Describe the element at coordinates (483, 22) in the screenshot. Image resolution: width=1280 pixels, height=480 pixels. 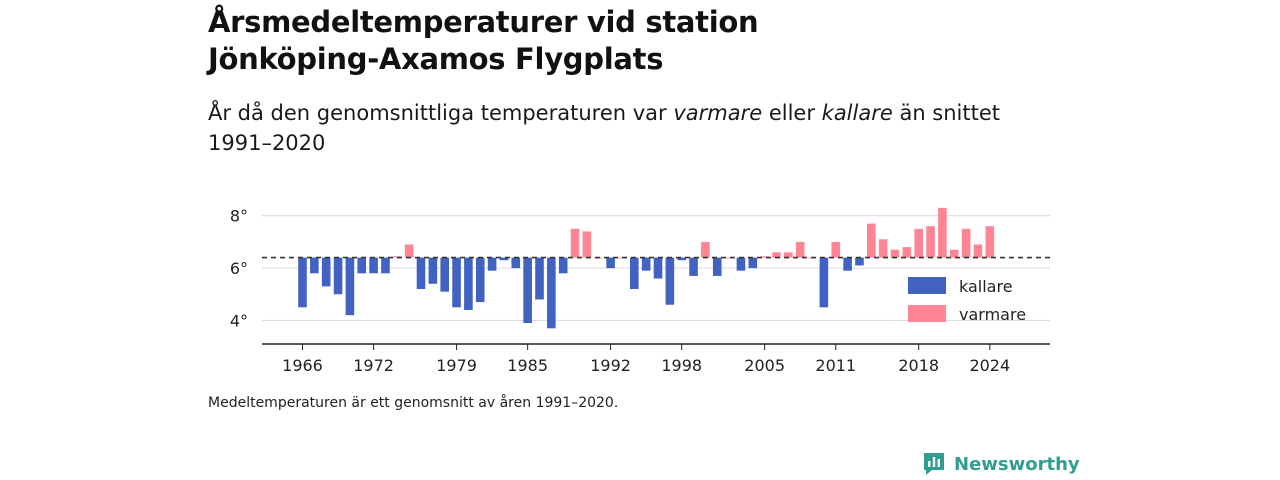
I see `chart-title-line-1: Årsmedeltemperaturer vid station` at that location.